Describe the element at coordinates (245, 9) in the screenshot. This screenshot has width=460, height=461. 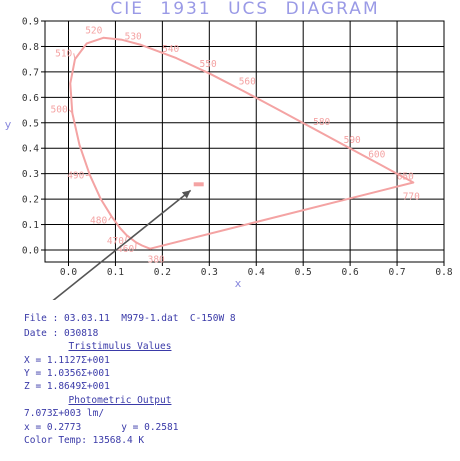
I see `chart-title: CIE 1931 UCS DIAGRAM` at that location.